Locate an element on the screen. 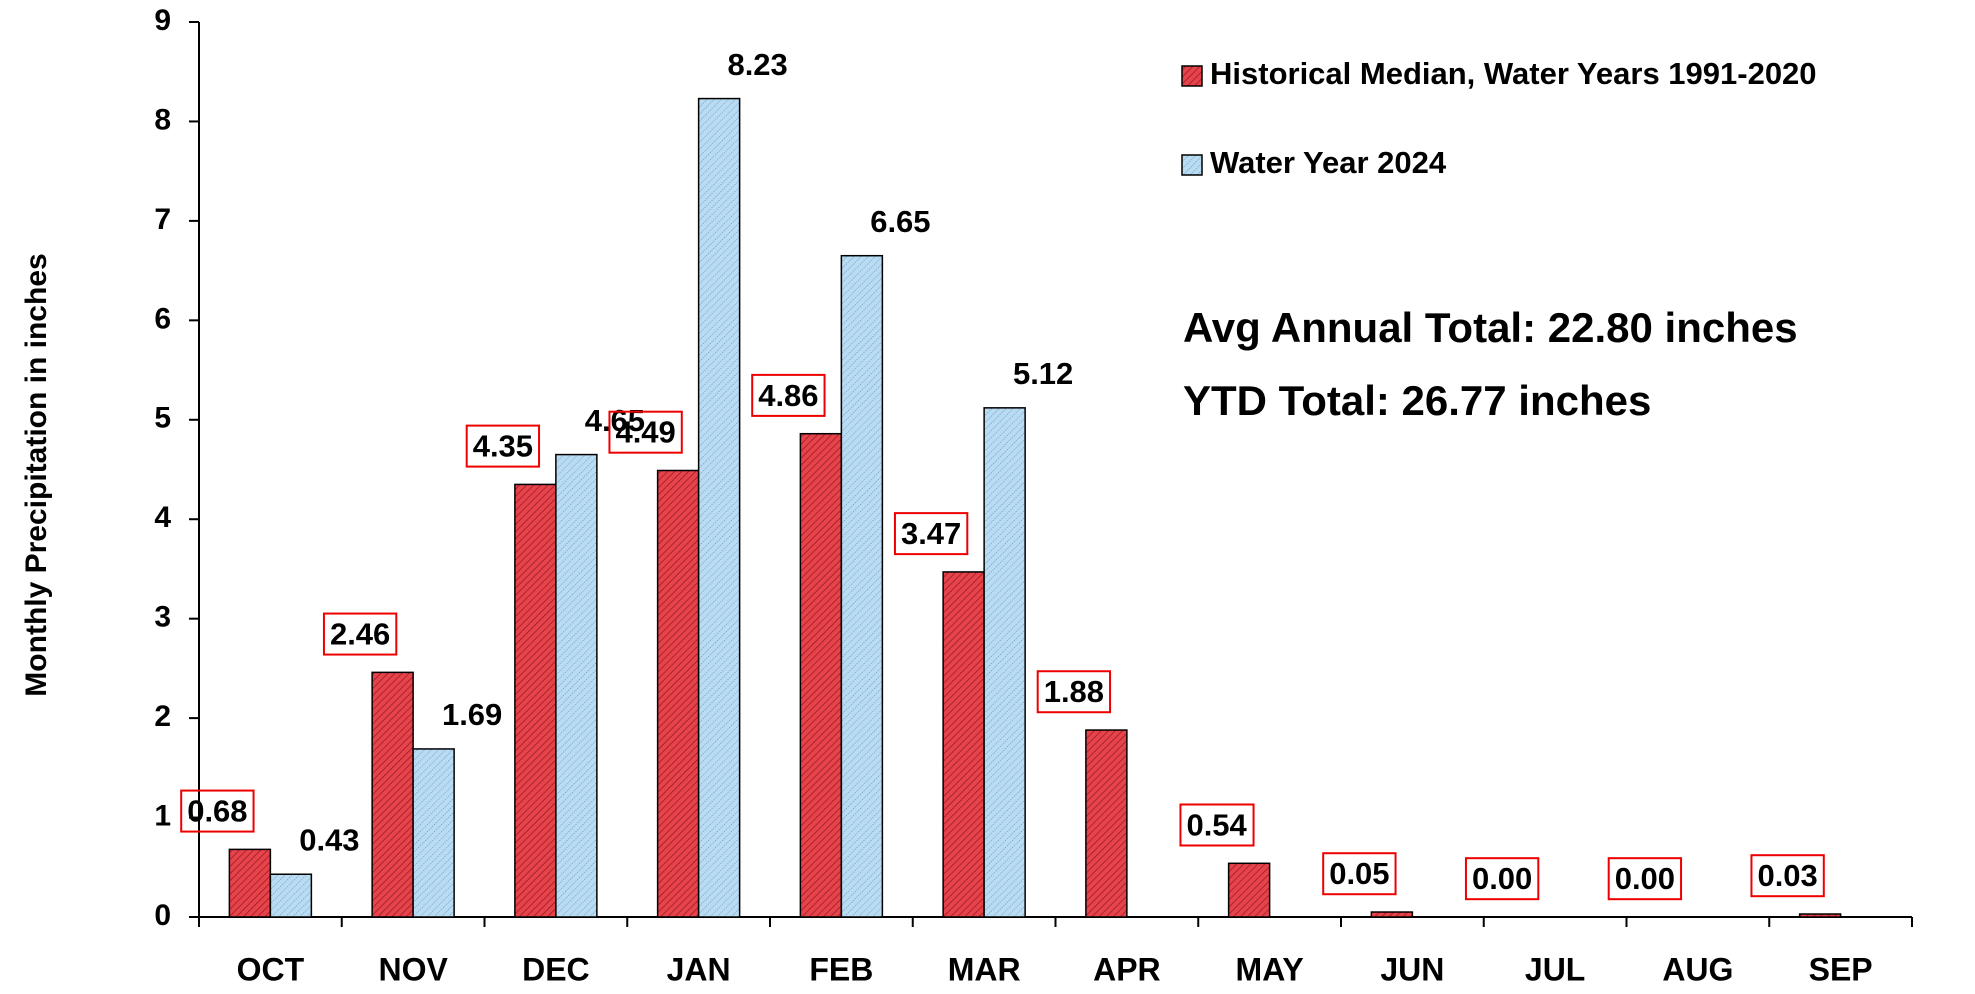  y-tick-label: 5 is located at coordinates (162, 418).